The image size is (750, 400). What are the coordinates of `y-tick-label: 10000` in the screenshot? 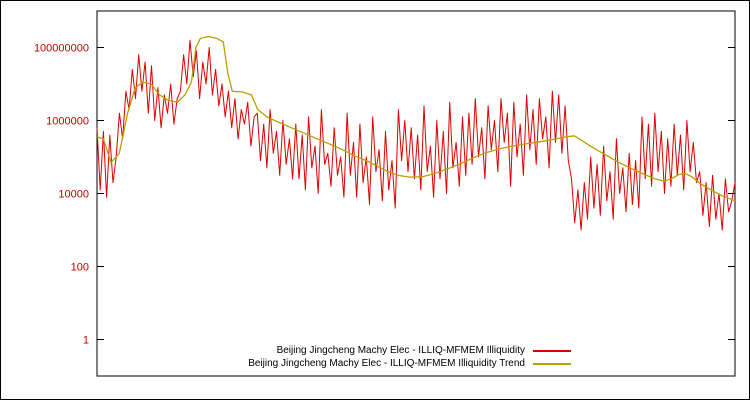 It's located at (73, 195).